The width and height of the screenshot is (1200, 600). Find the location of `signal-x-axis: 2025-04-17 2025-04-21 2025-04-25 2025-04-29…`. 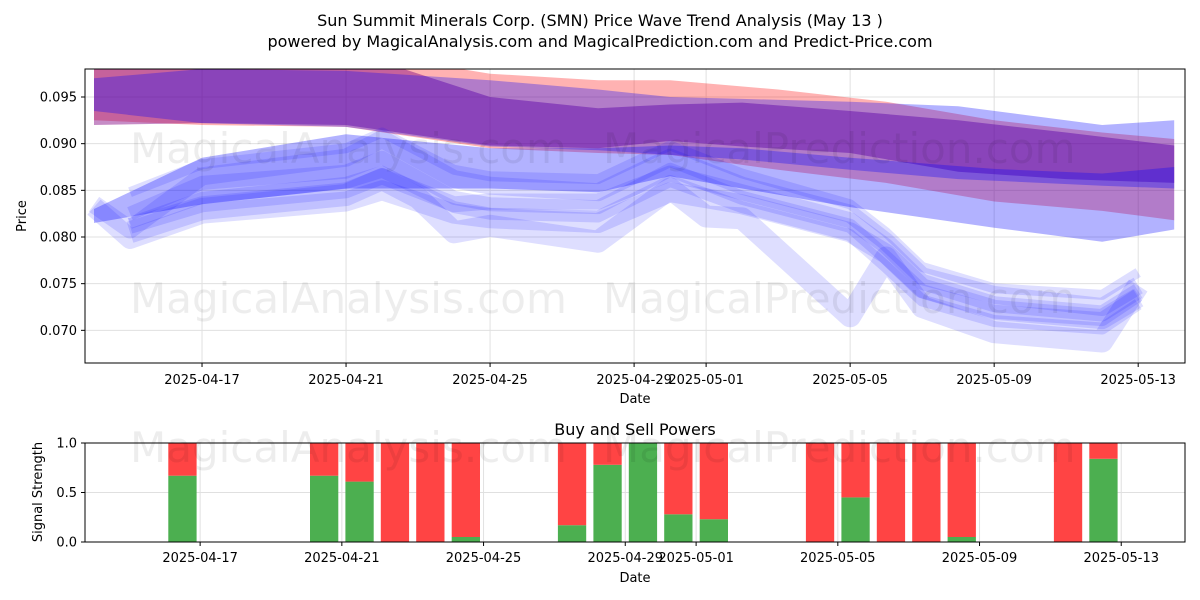

signal-x-axis: 2025-04-17 2025-04-21 2025-04-25 2025-04-29… is located at coordinates (660, 554).